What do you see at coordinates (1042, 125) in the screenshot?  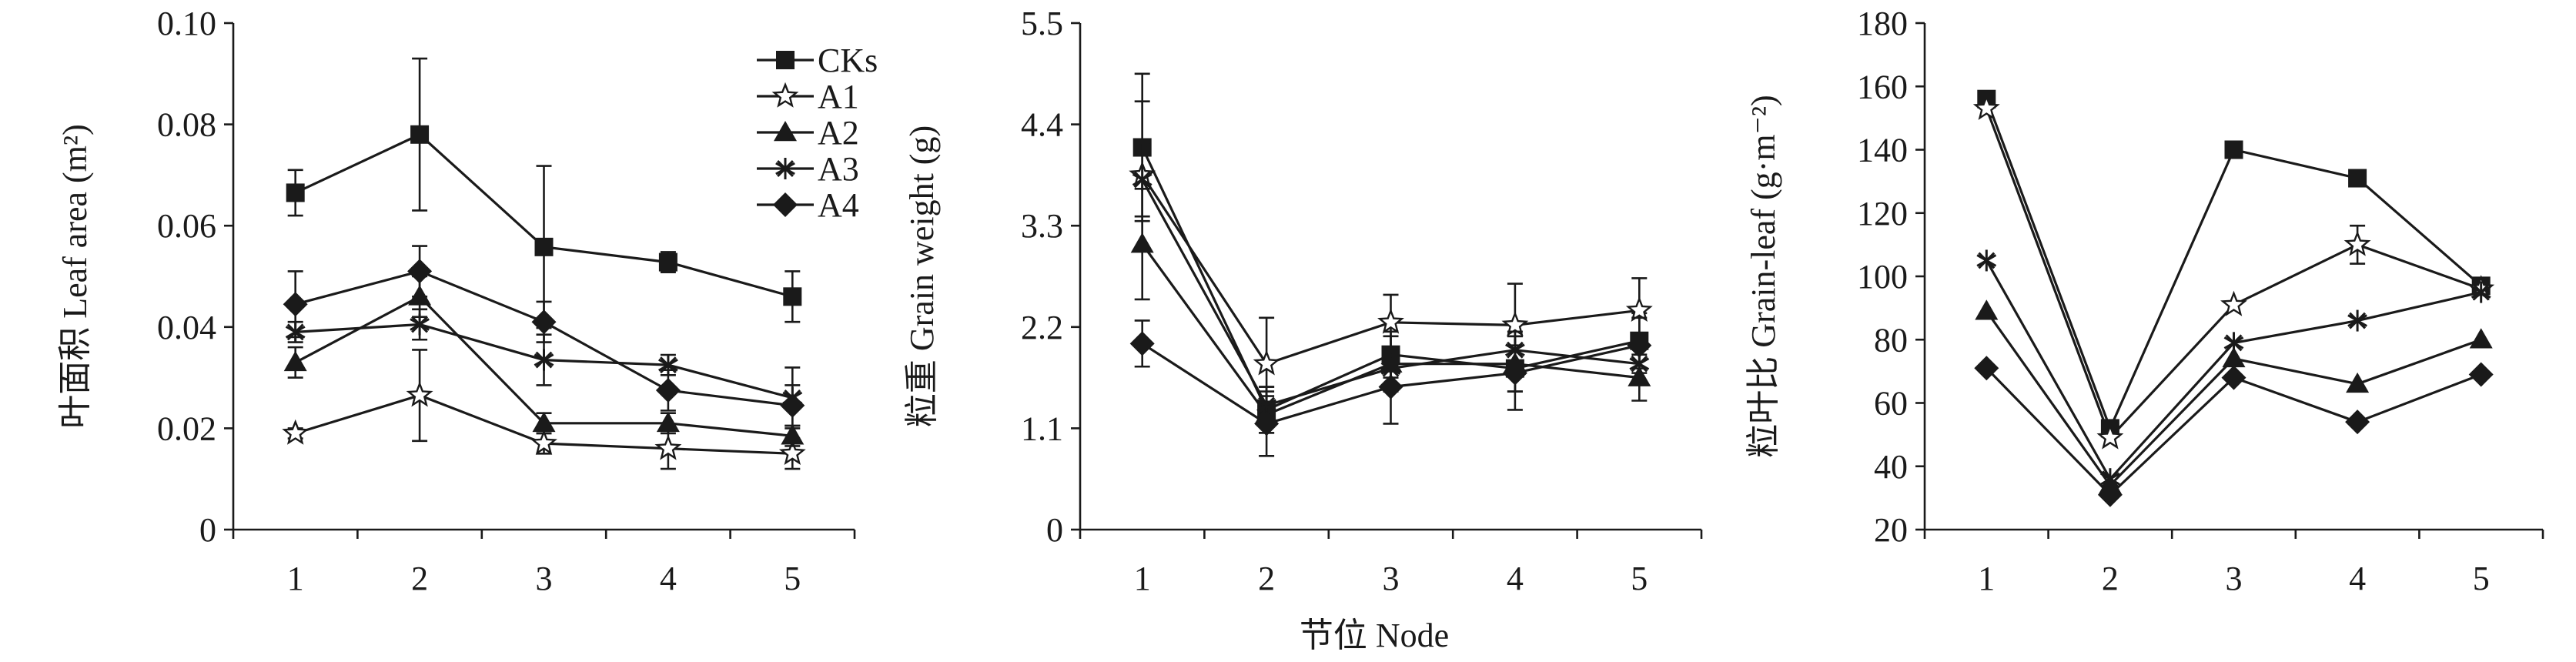 I see `panel-2-y-tick-label: 4.4` at bounding box center [1042, 125].